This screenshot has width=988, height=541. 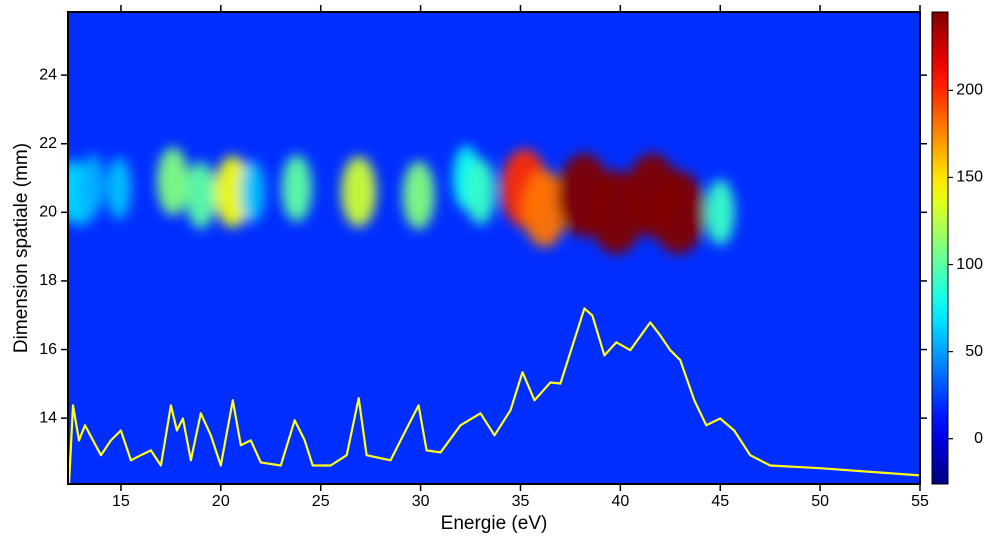 What do you see at coordinates (521, 501) in the screenshot?
I see `x-tick-label: 35` at bounding box center [521, 501].